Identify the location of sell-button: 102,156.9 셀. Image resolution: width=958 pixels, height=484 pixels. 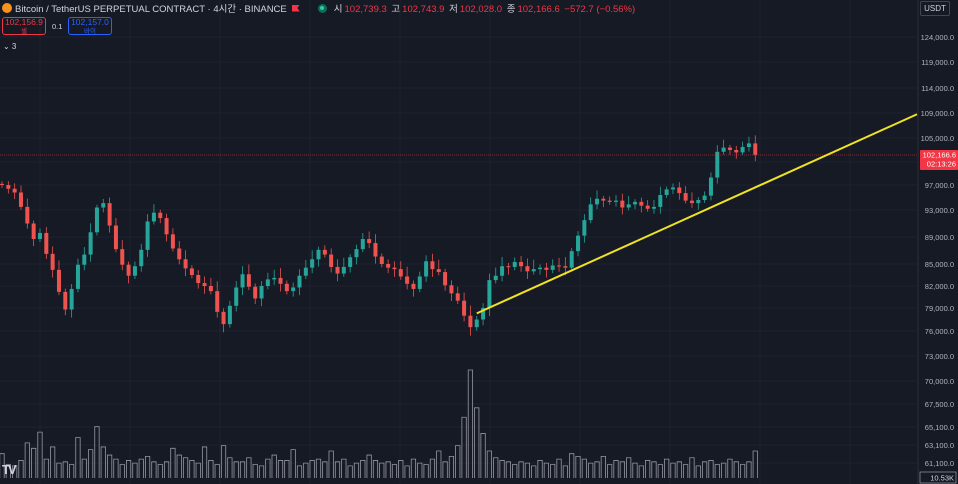
(24, 26).